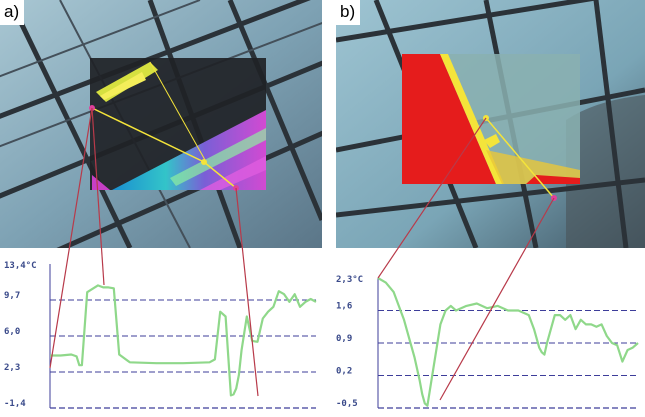 Image resolution: width=645 pixels, height=417 pixels. What do you see at coordinates (12, 12) in the screenshot?
I see `panel-label-a: a)` at bounding box center [12, 12].